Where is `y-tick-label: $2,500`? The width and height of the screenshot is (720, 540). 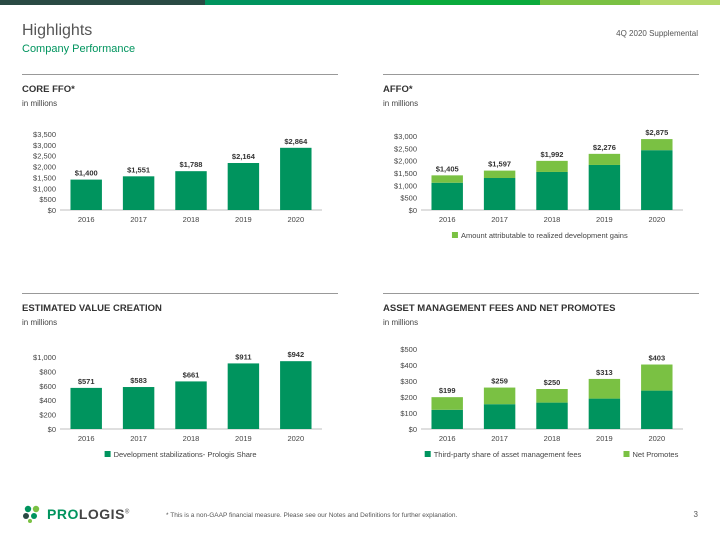 y-tick-label: $2,500 is located at coordinates (405, 148).